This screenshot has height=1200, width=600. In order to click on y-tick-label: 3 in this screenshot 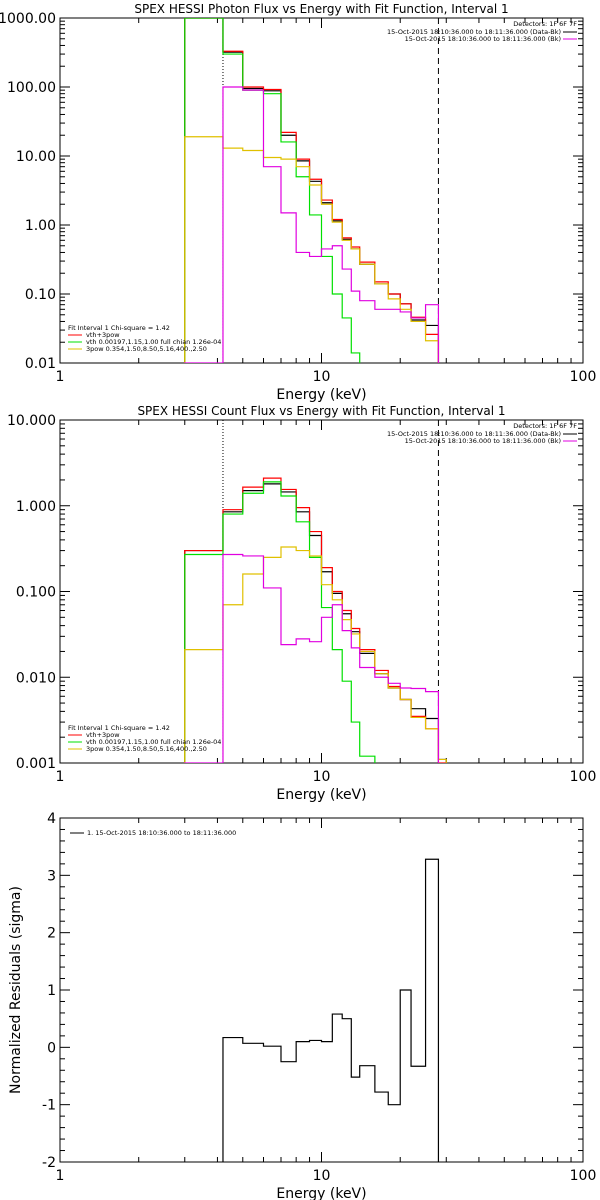, I will do `click(51, 876)`.